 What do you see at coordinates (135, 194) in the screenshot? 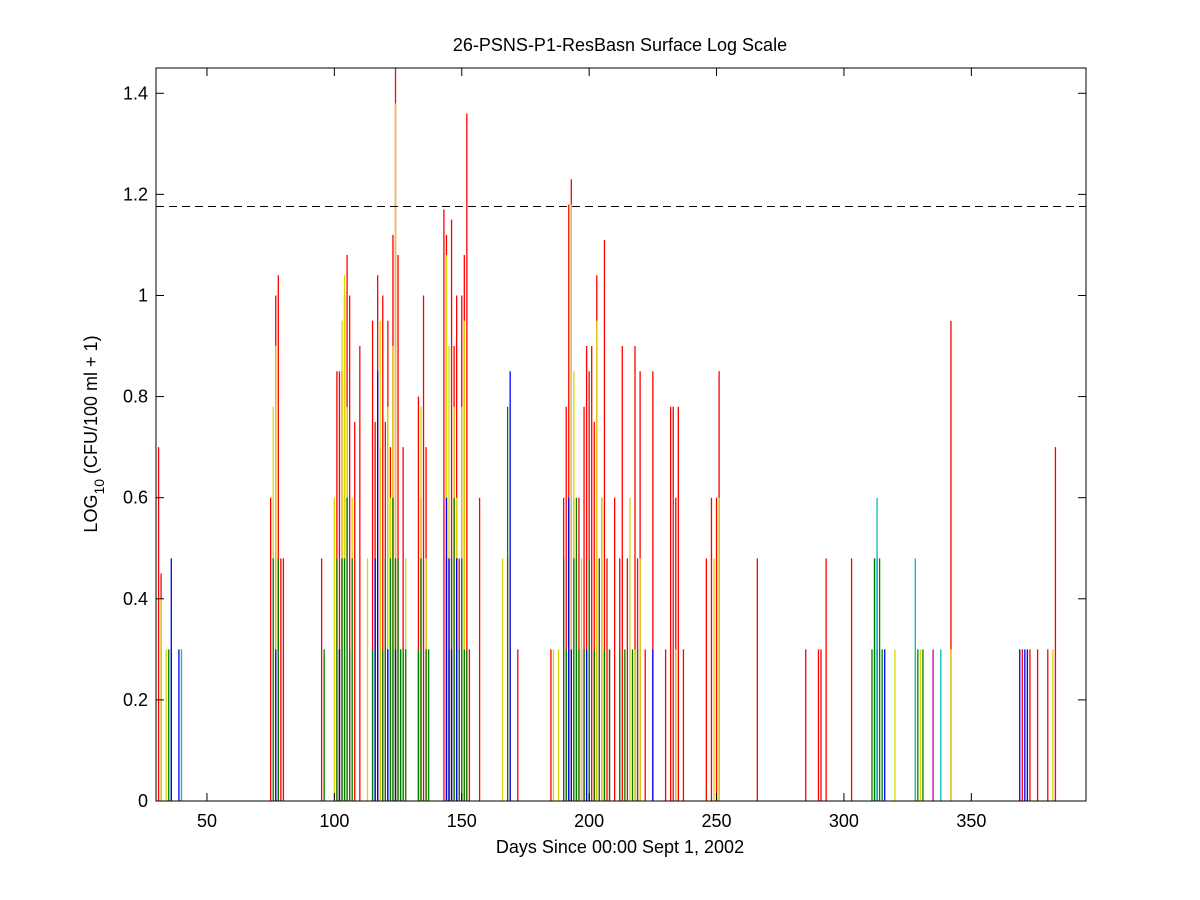
I see `y-tick-label: 1.2` at bounding box center [135, 194].